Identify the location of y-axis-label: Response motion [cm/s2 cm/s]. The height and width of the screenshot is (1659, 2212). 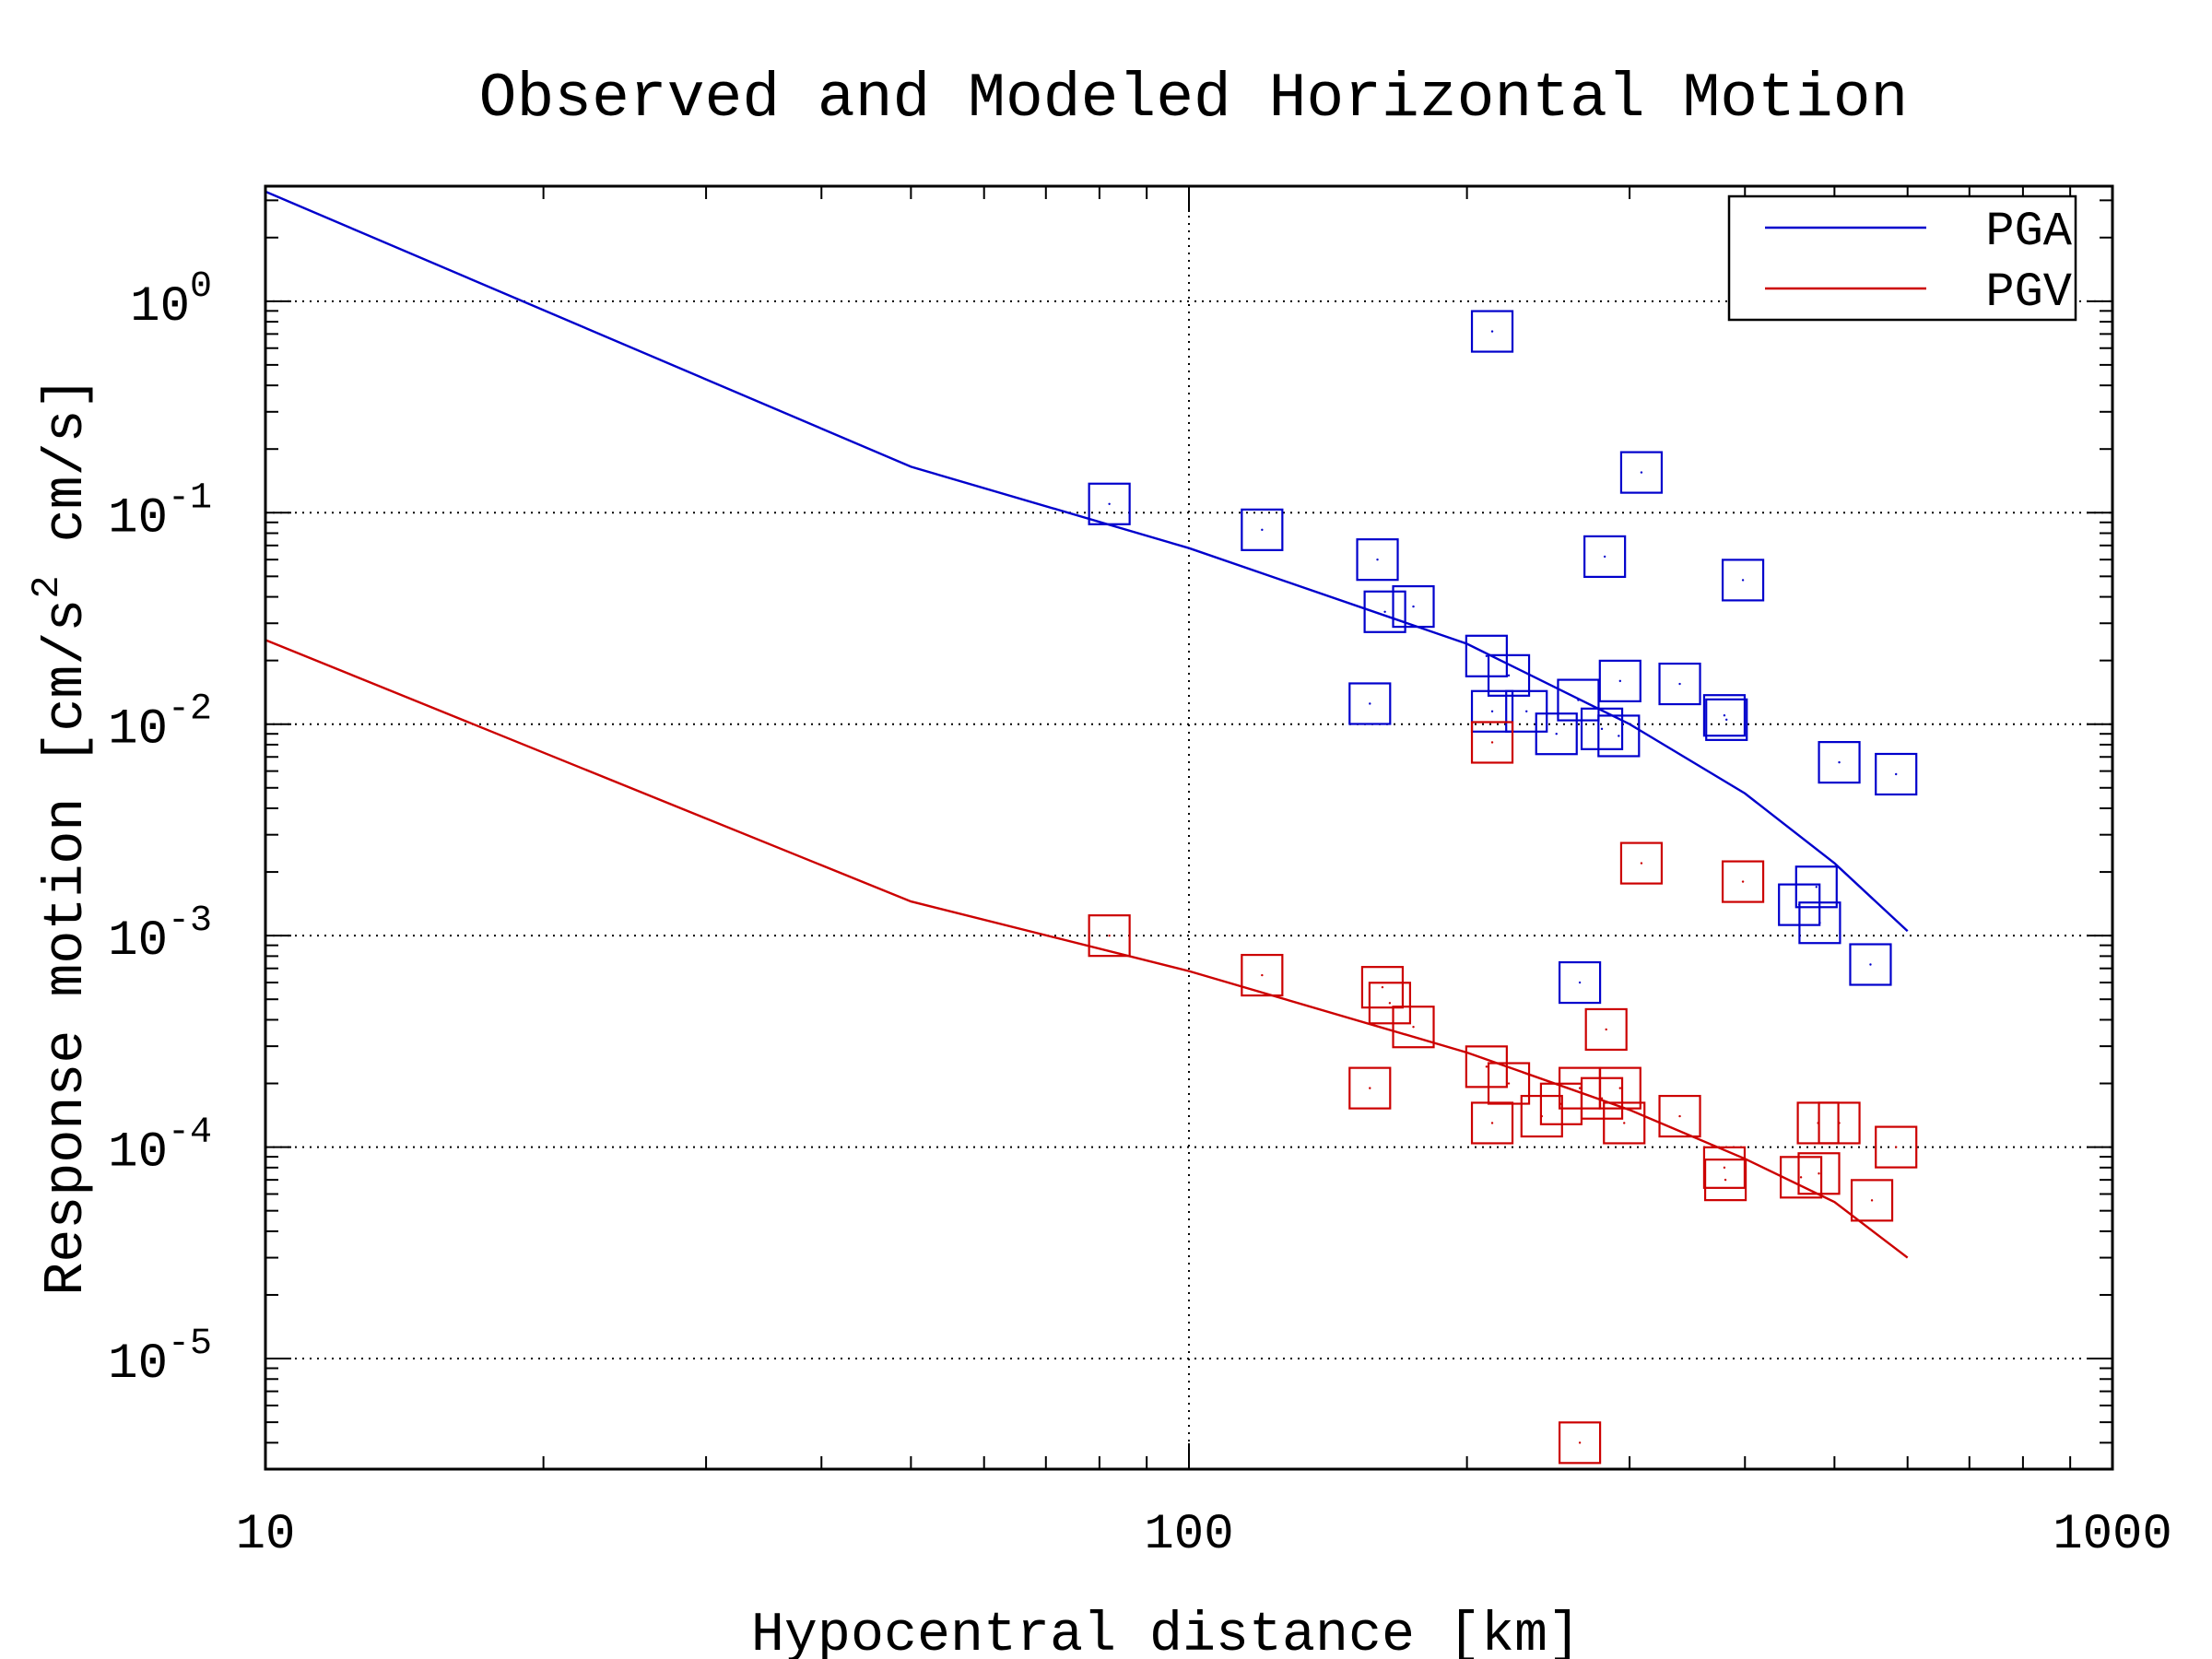
(62, 835).